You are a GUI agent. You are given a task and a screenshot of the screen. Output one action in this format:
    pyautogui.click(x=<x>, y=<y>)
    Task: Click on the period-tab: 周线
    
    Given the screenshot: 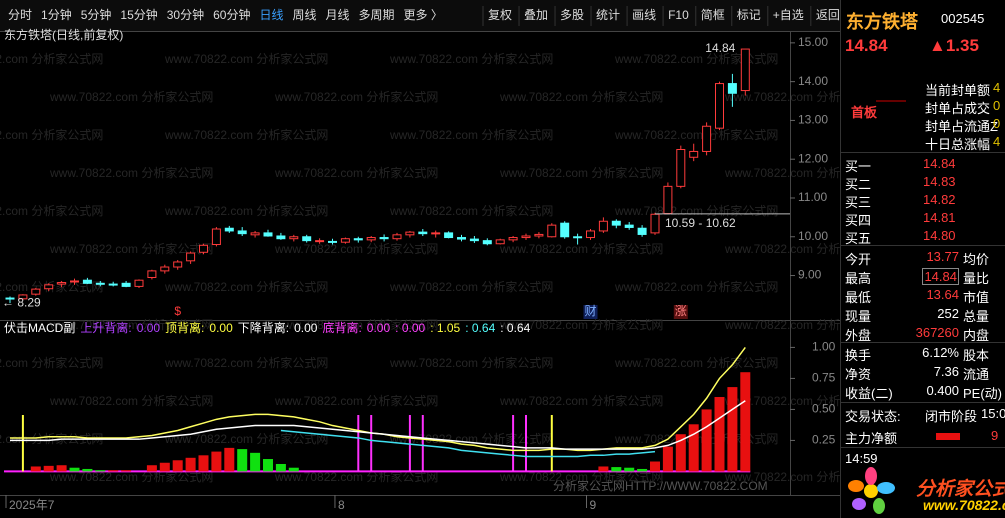 What is the action you would take?
    pyautogui.click(x=304, y=15)
    